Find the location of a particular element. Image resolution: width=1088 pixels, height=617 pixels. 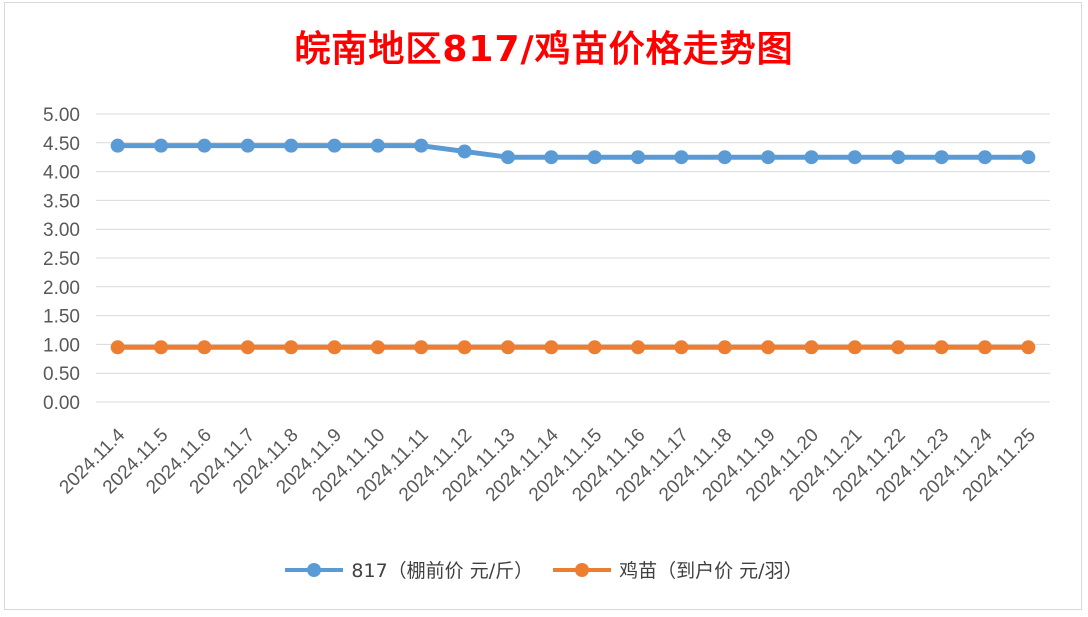

y-tick-label: 0.00 is located at coordinates (61, 403).